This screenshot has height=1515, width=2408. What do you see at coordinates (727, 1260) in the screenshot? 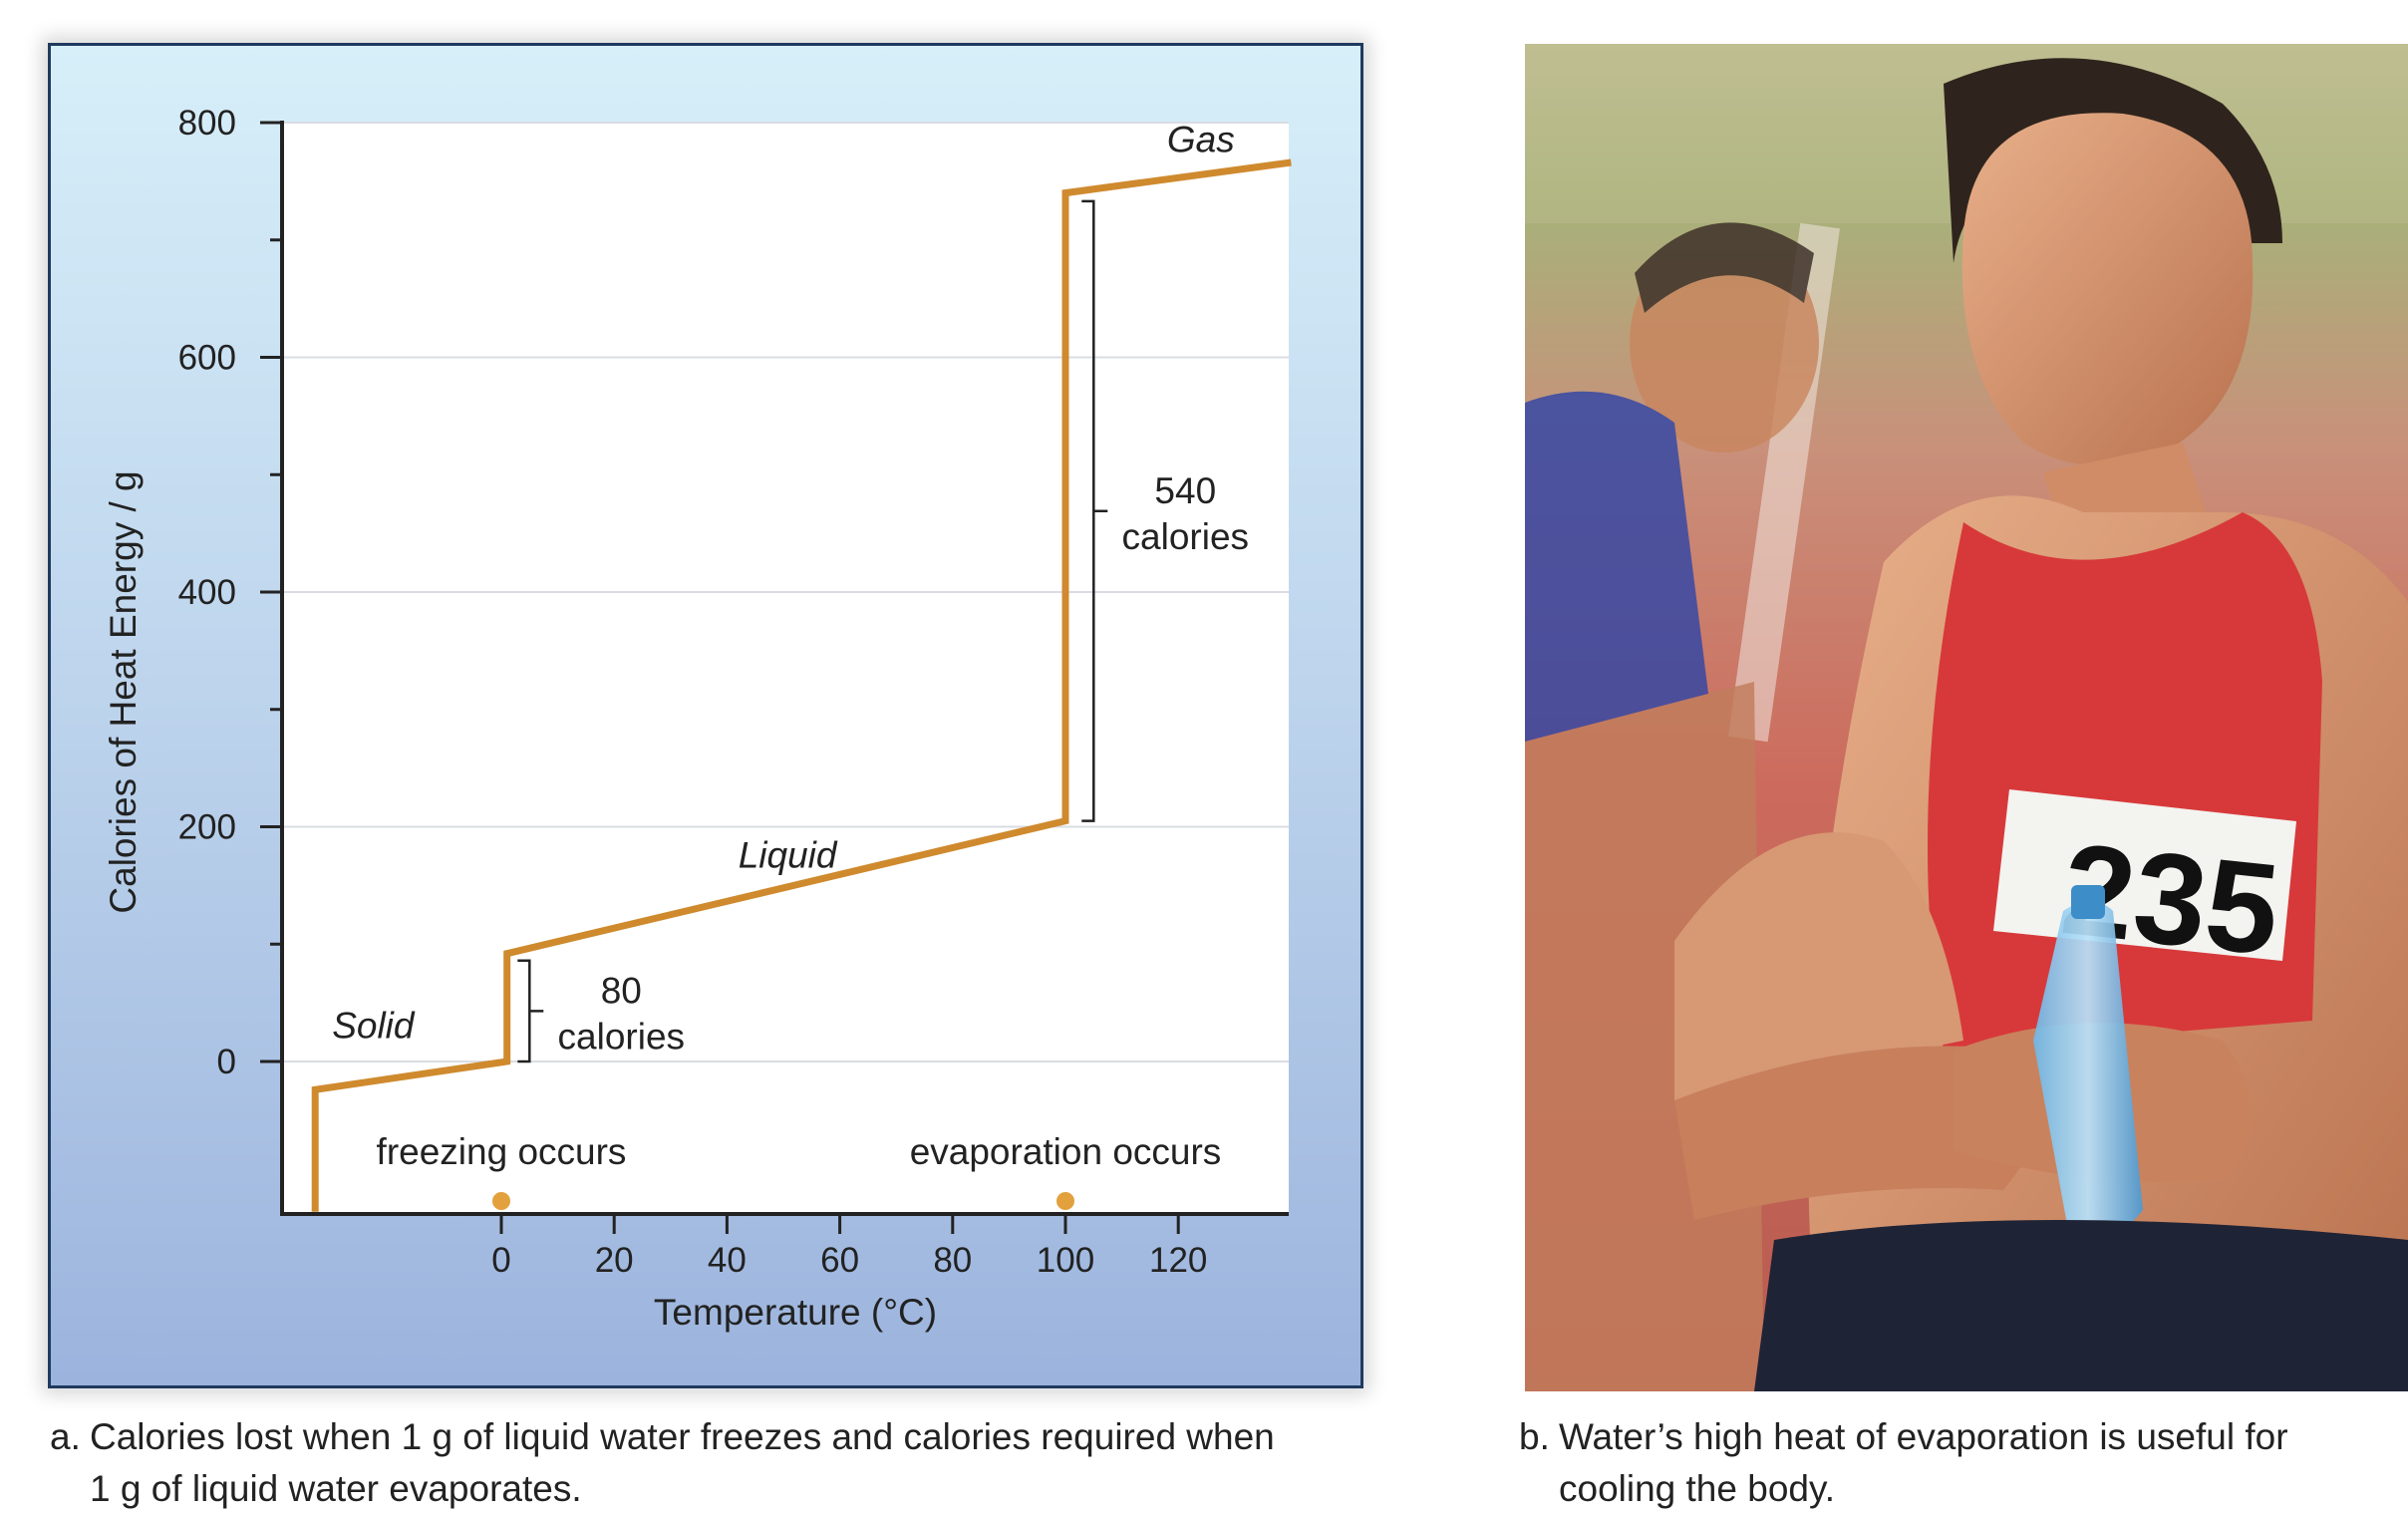
I see `x-tick-label: 40` at bounding box center [727, 1260].